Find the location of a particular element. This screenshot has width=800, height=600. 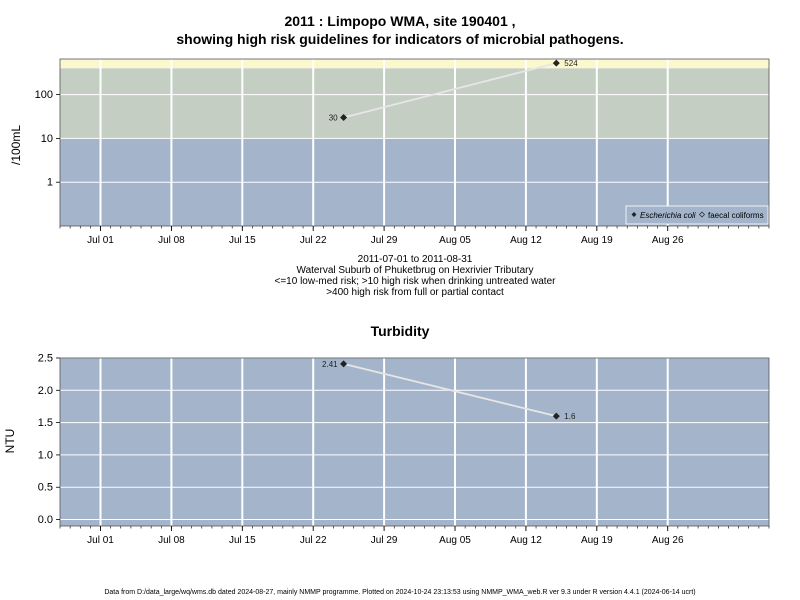

y-tick-label-1: 0.5 is located at coordinates (45, 488).